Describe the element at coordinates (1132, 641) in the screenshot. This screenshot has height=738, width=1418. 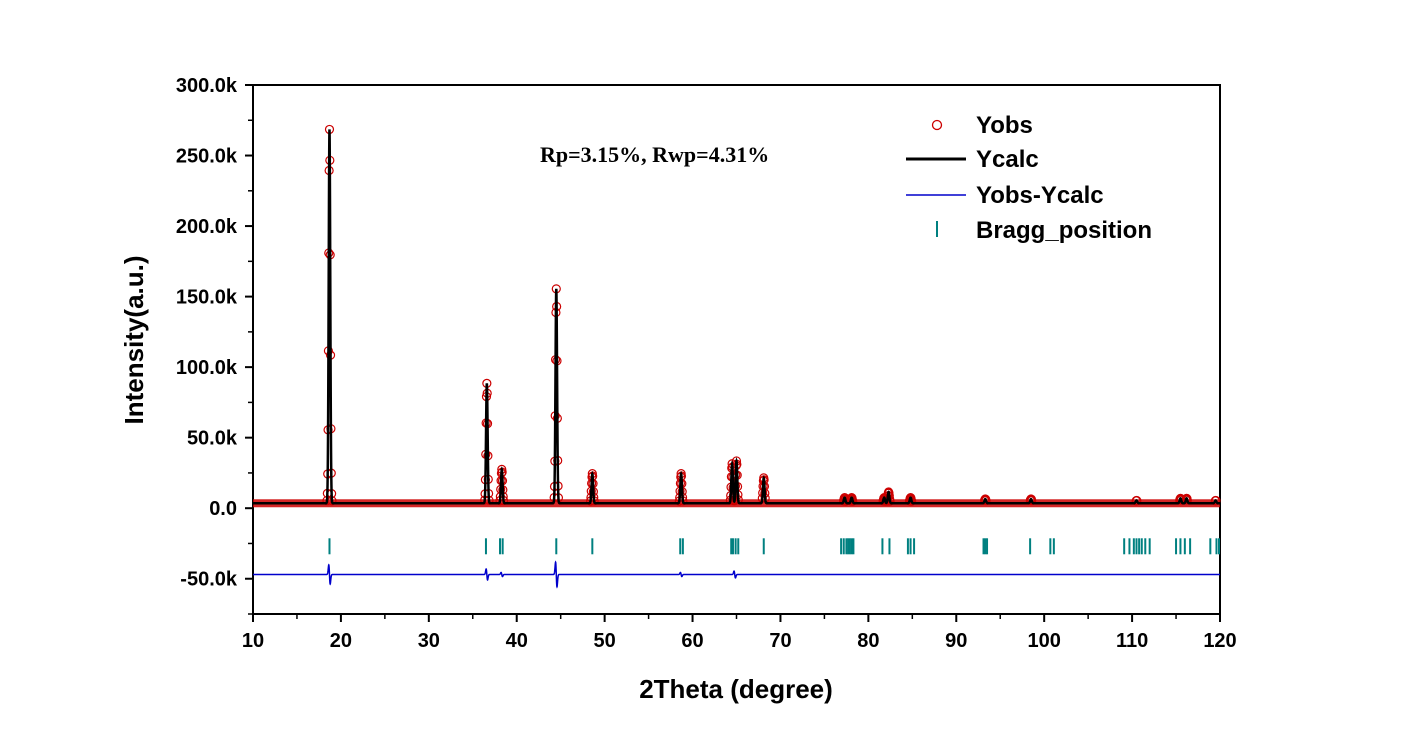
I see `x-tick-label: 110` at that location.